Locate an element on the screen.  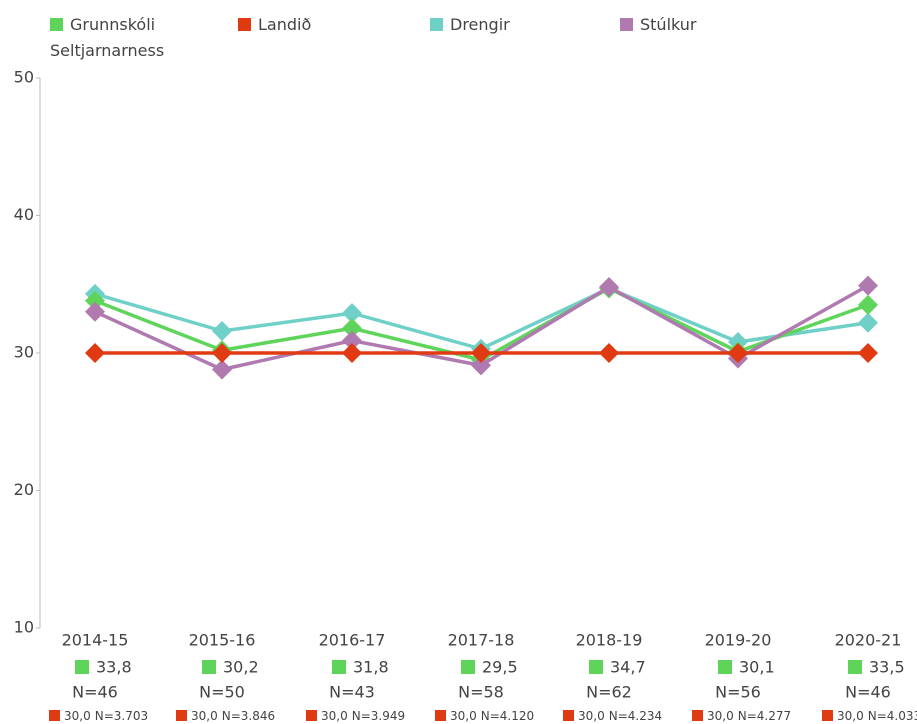
y-tick-label: 50 is located at coordinates (24, 77).